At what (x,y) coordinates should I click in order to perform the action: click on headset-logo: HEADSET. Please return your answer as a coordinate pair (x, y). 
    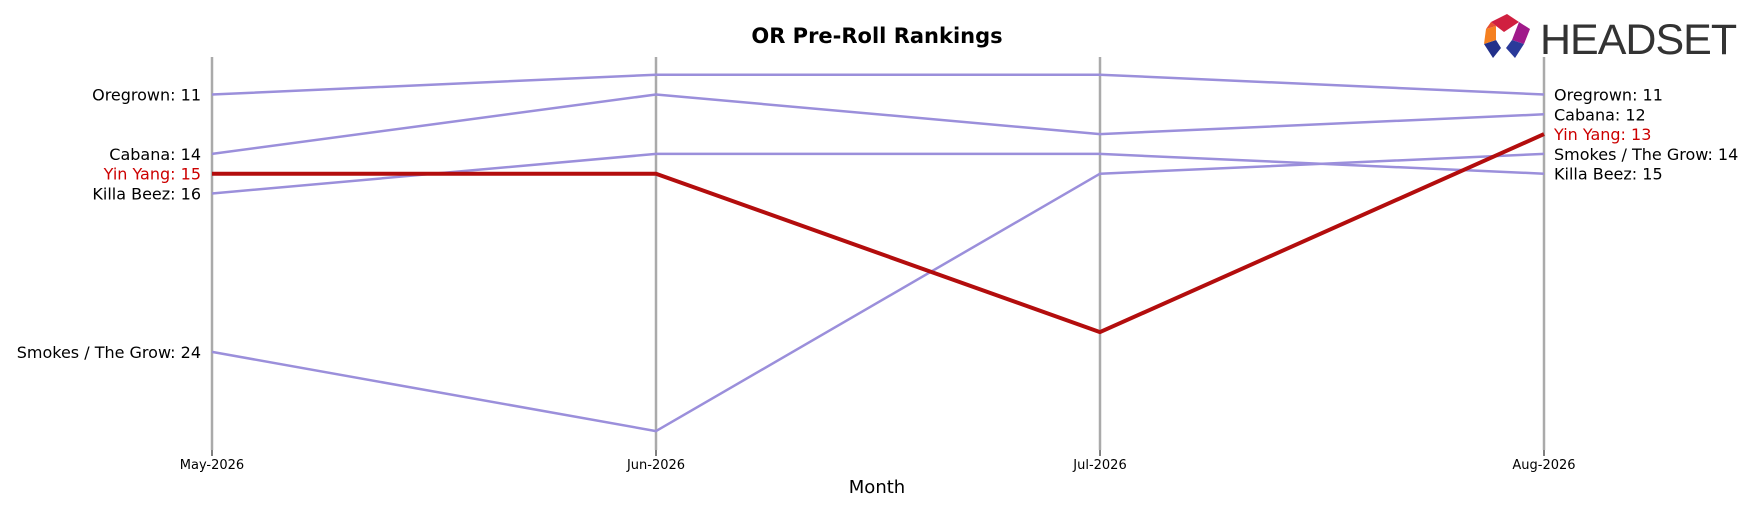
    Looking at the image, I should click on (1611, 39).